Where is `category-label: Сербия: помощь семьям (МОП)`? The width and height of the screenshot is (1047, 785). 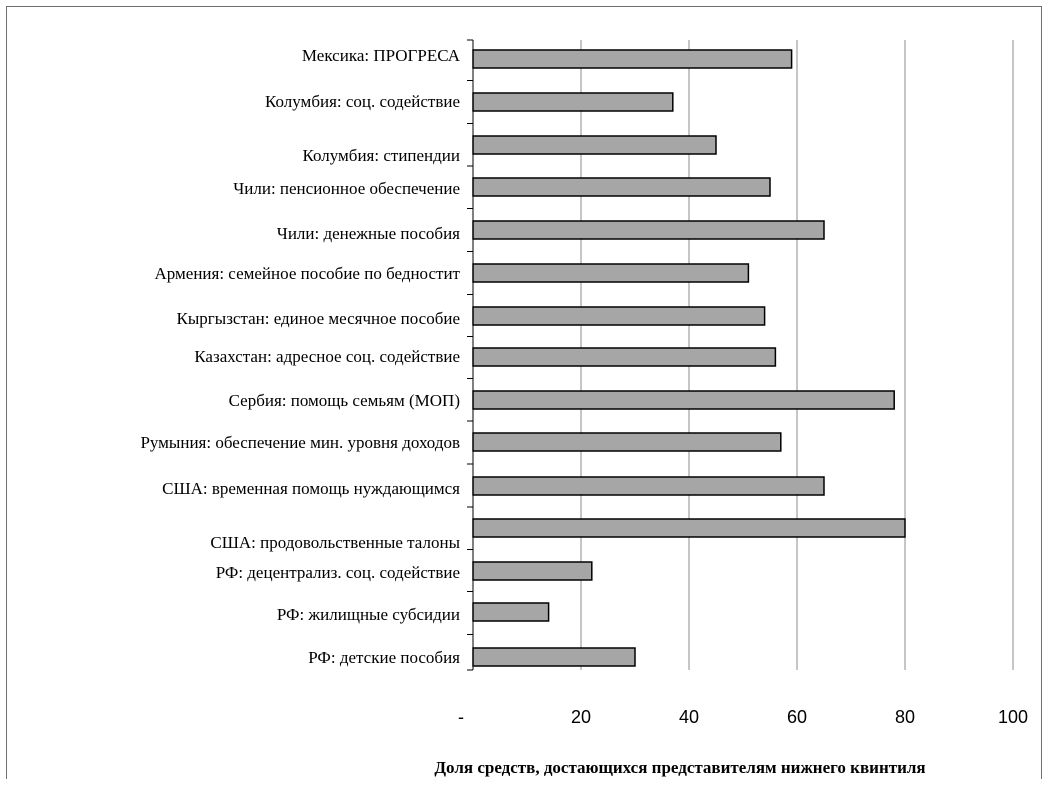 category-label: Сербия: помощь семьям (МОП) is located at coordinates (344, 400).